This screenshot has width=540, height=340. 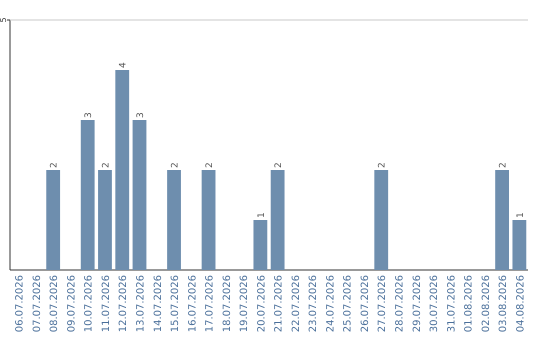 I want to click on x-tick-label: 09.07.2026, so click(x=72, y=303).